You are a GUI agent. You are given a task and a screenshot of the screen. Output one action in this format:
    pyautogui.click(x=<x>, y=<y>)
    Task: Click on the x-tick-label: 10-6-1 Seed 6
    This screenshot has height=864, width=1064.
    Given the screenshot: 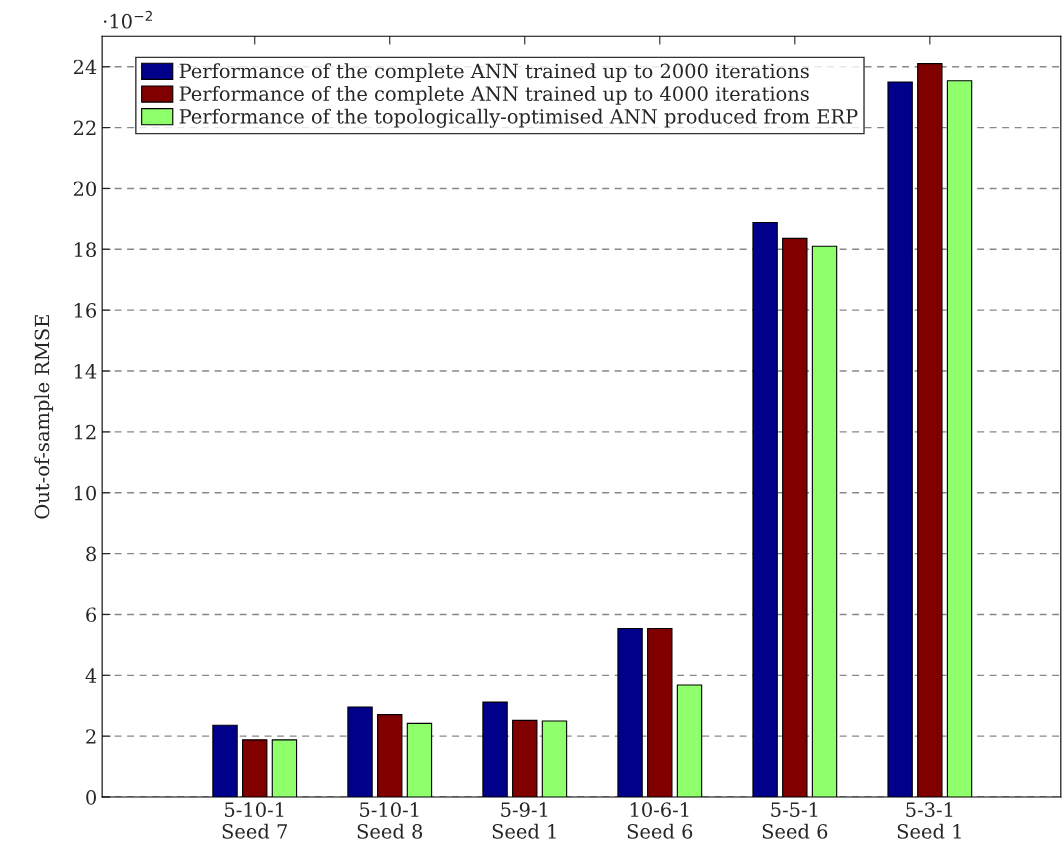 What is the action you would take?
    pyautogui.click(x=660, y=820)
    